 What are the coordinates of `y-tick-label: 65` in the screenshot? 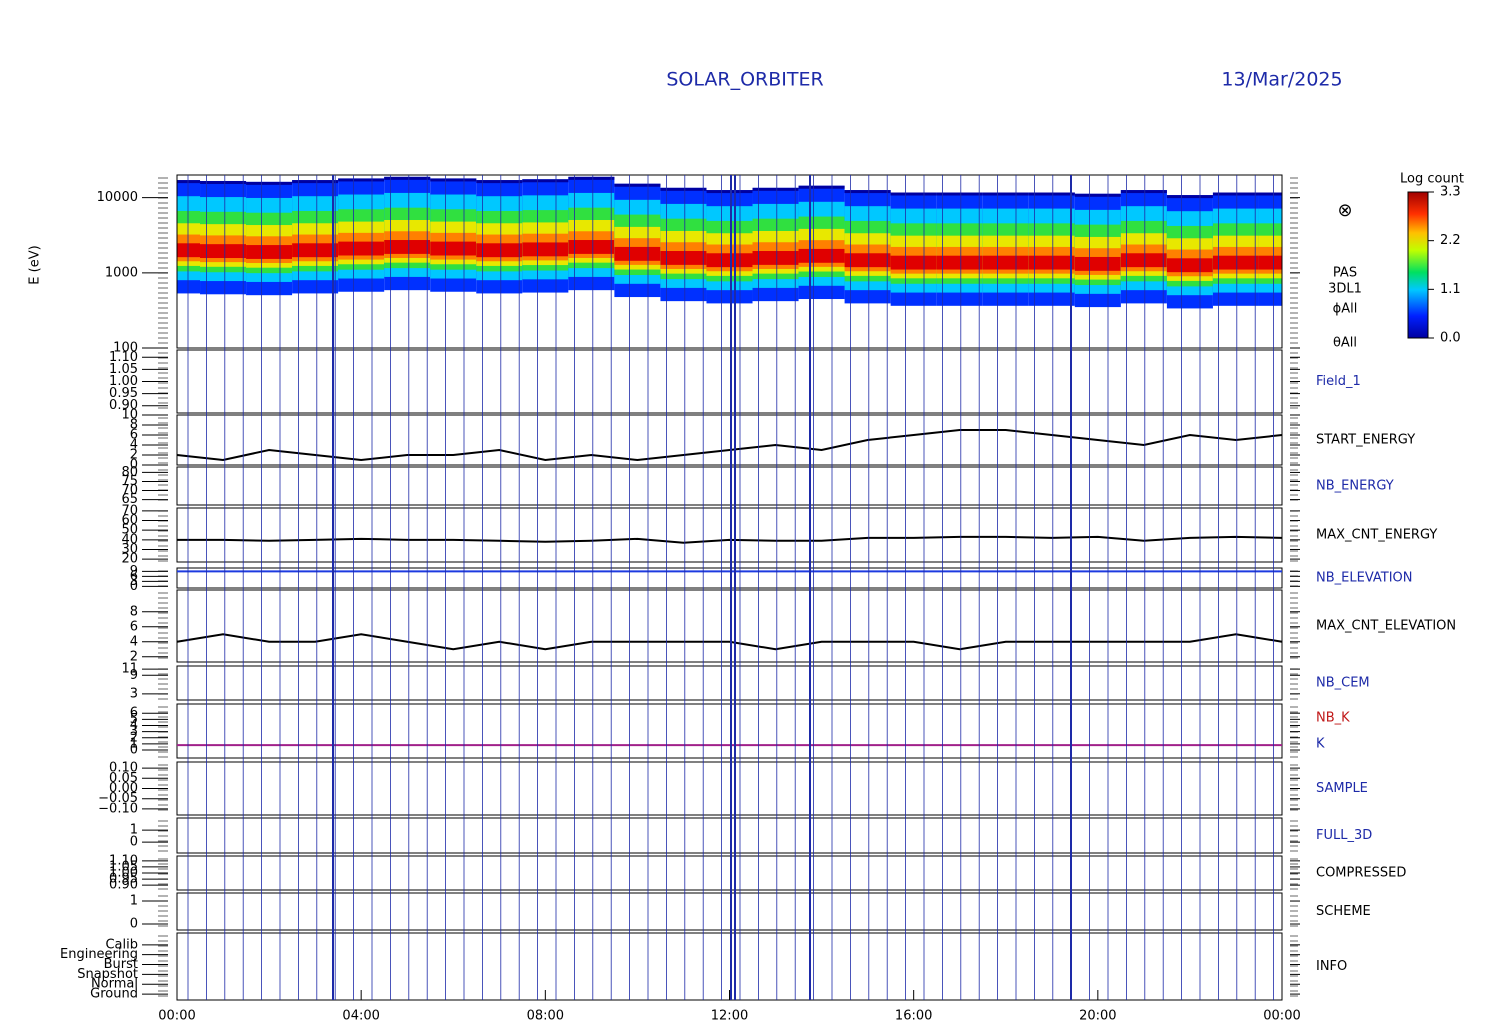 It's located at (129, 499).